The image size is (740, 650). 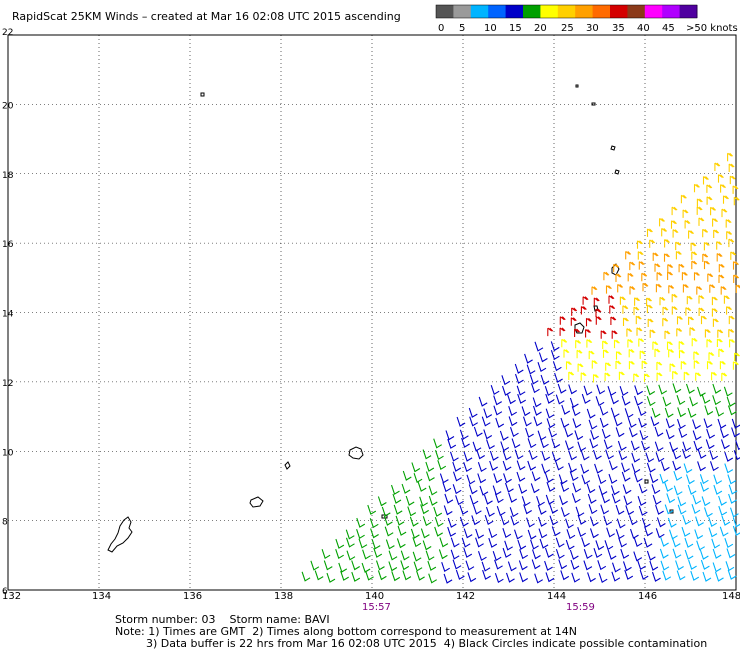 I want to click on island-outline, so click(x=287, y=465).